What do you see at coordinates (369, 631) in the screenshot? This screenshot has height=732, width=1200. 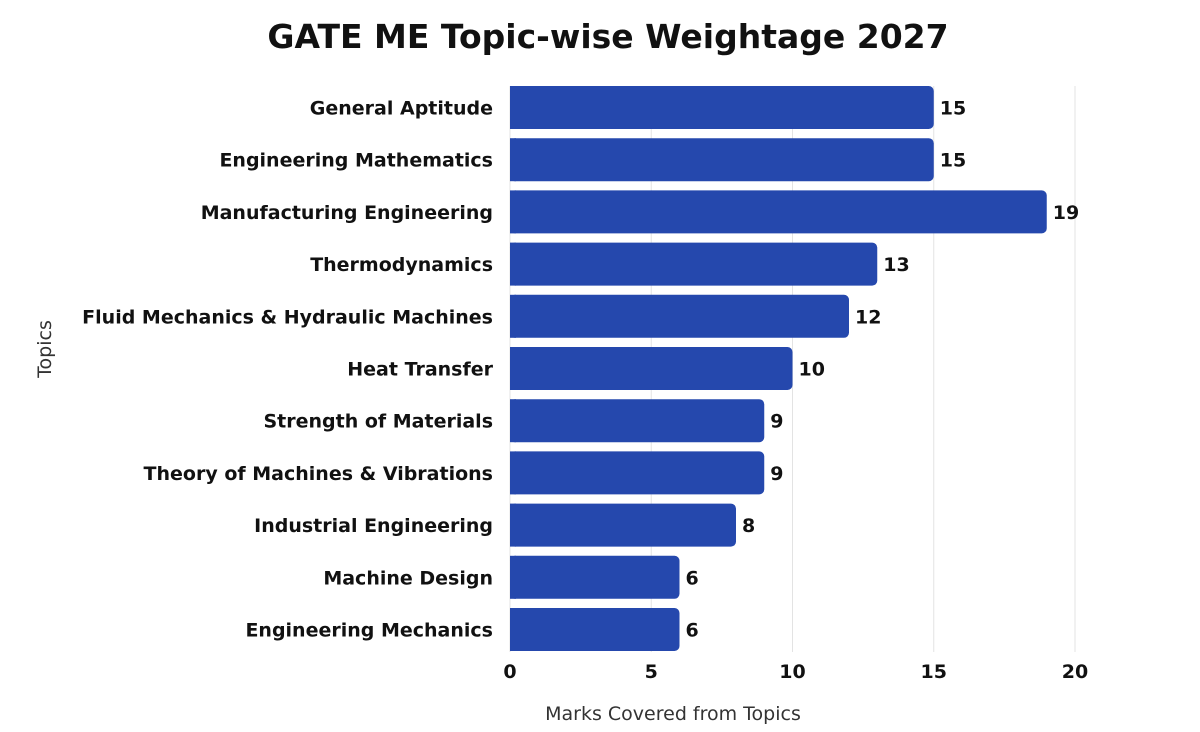 I see `category-label: Engineering Mechanics` at bounding box center [369, 631].